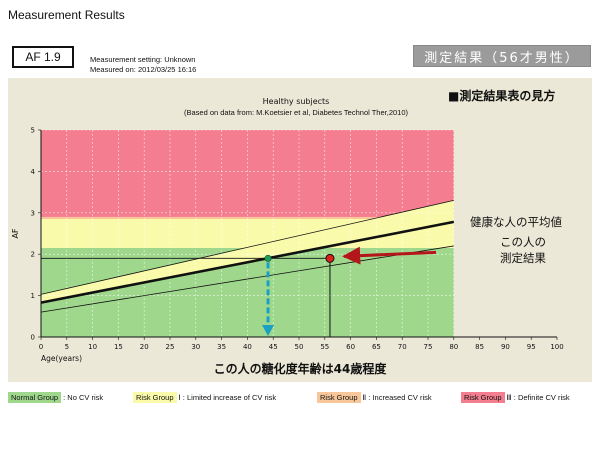  What do you see at coordinates (83, 397) in the screenshot?
I see `legend-label: : No CV risk` at bounding box center [83, 397].